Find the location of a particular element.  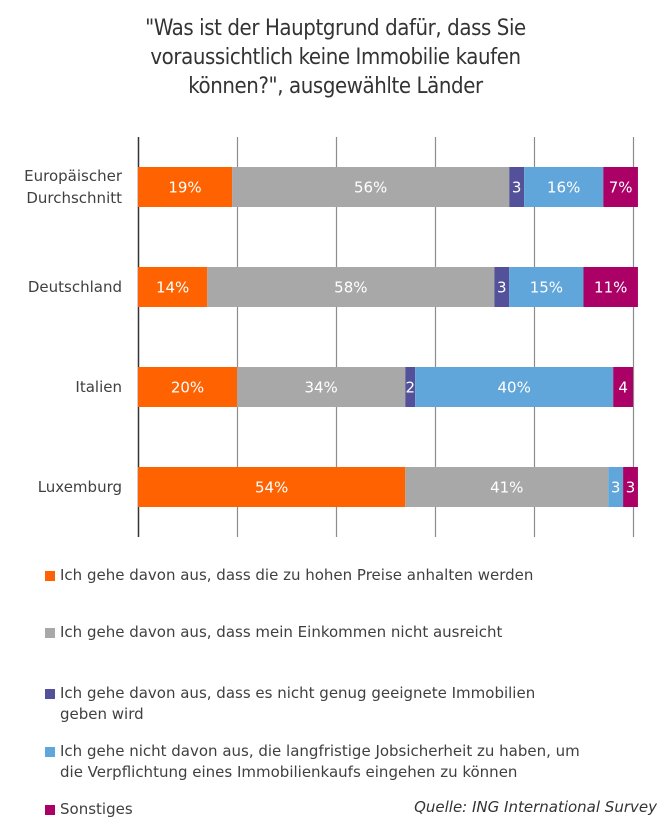

category-label: Europäischer is located at coordinates (73, 176).